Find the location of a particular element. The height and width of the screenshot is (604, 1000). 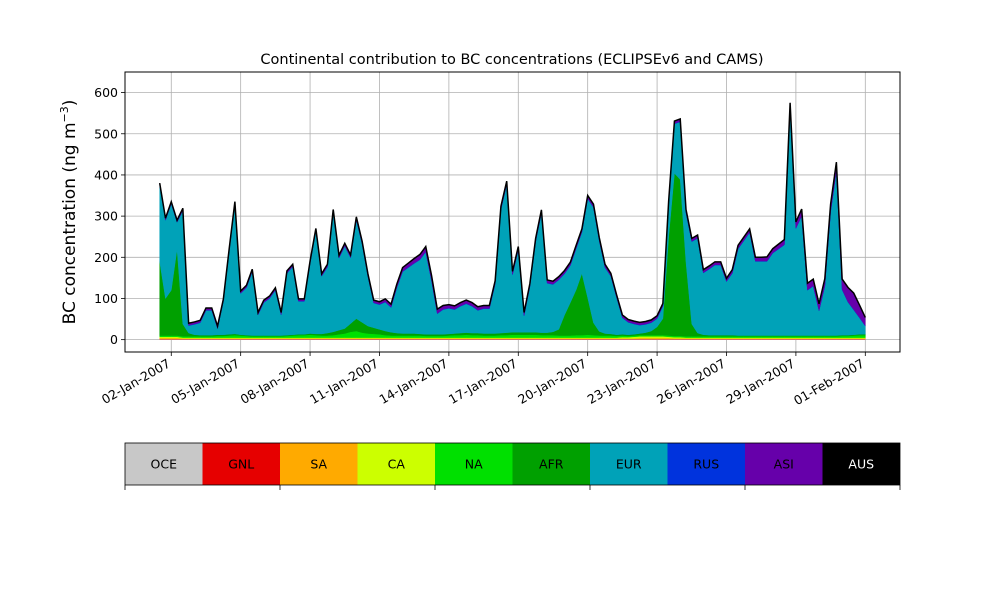

y-tick-label: 0 is located at coordinates (114, 339).